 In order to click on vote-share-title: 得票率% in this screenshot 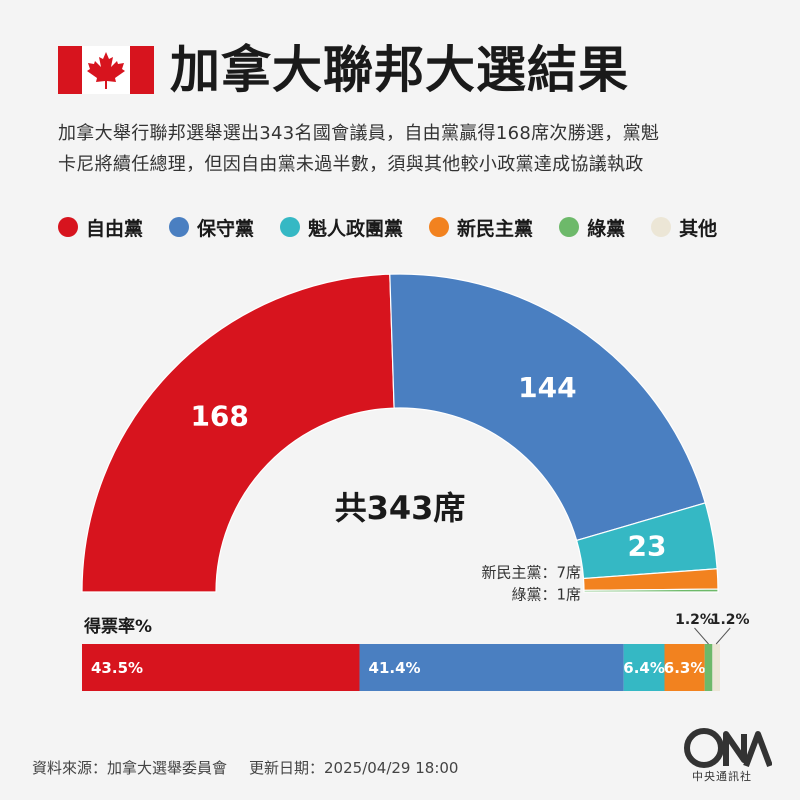, I will do `click(118, 627)`.